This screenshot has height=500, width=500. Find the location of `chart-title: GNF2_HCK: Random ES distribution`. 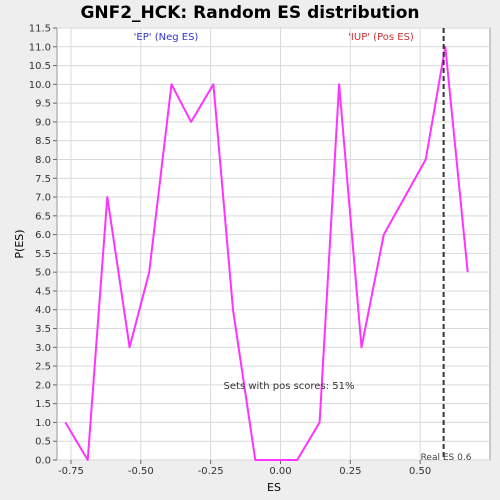

chart-title: GNF2_HCK: Random ES distribution is located at coordinates (249, 13).